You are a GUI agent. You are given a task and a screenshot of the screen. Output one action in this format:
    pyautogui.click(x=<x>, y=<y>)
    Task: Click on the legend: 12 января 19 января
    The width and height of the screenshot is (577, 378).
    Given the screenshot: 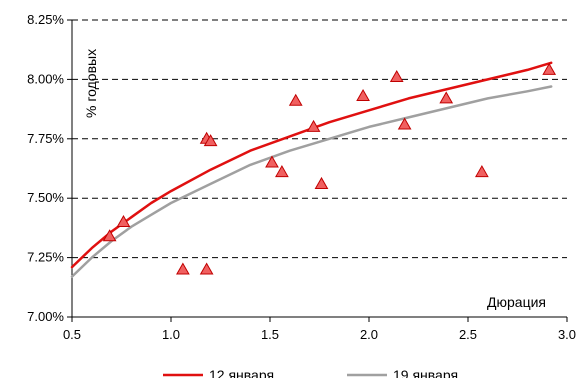 What is the action you would take?
    pyautogui.click(x=310, y=372)
    